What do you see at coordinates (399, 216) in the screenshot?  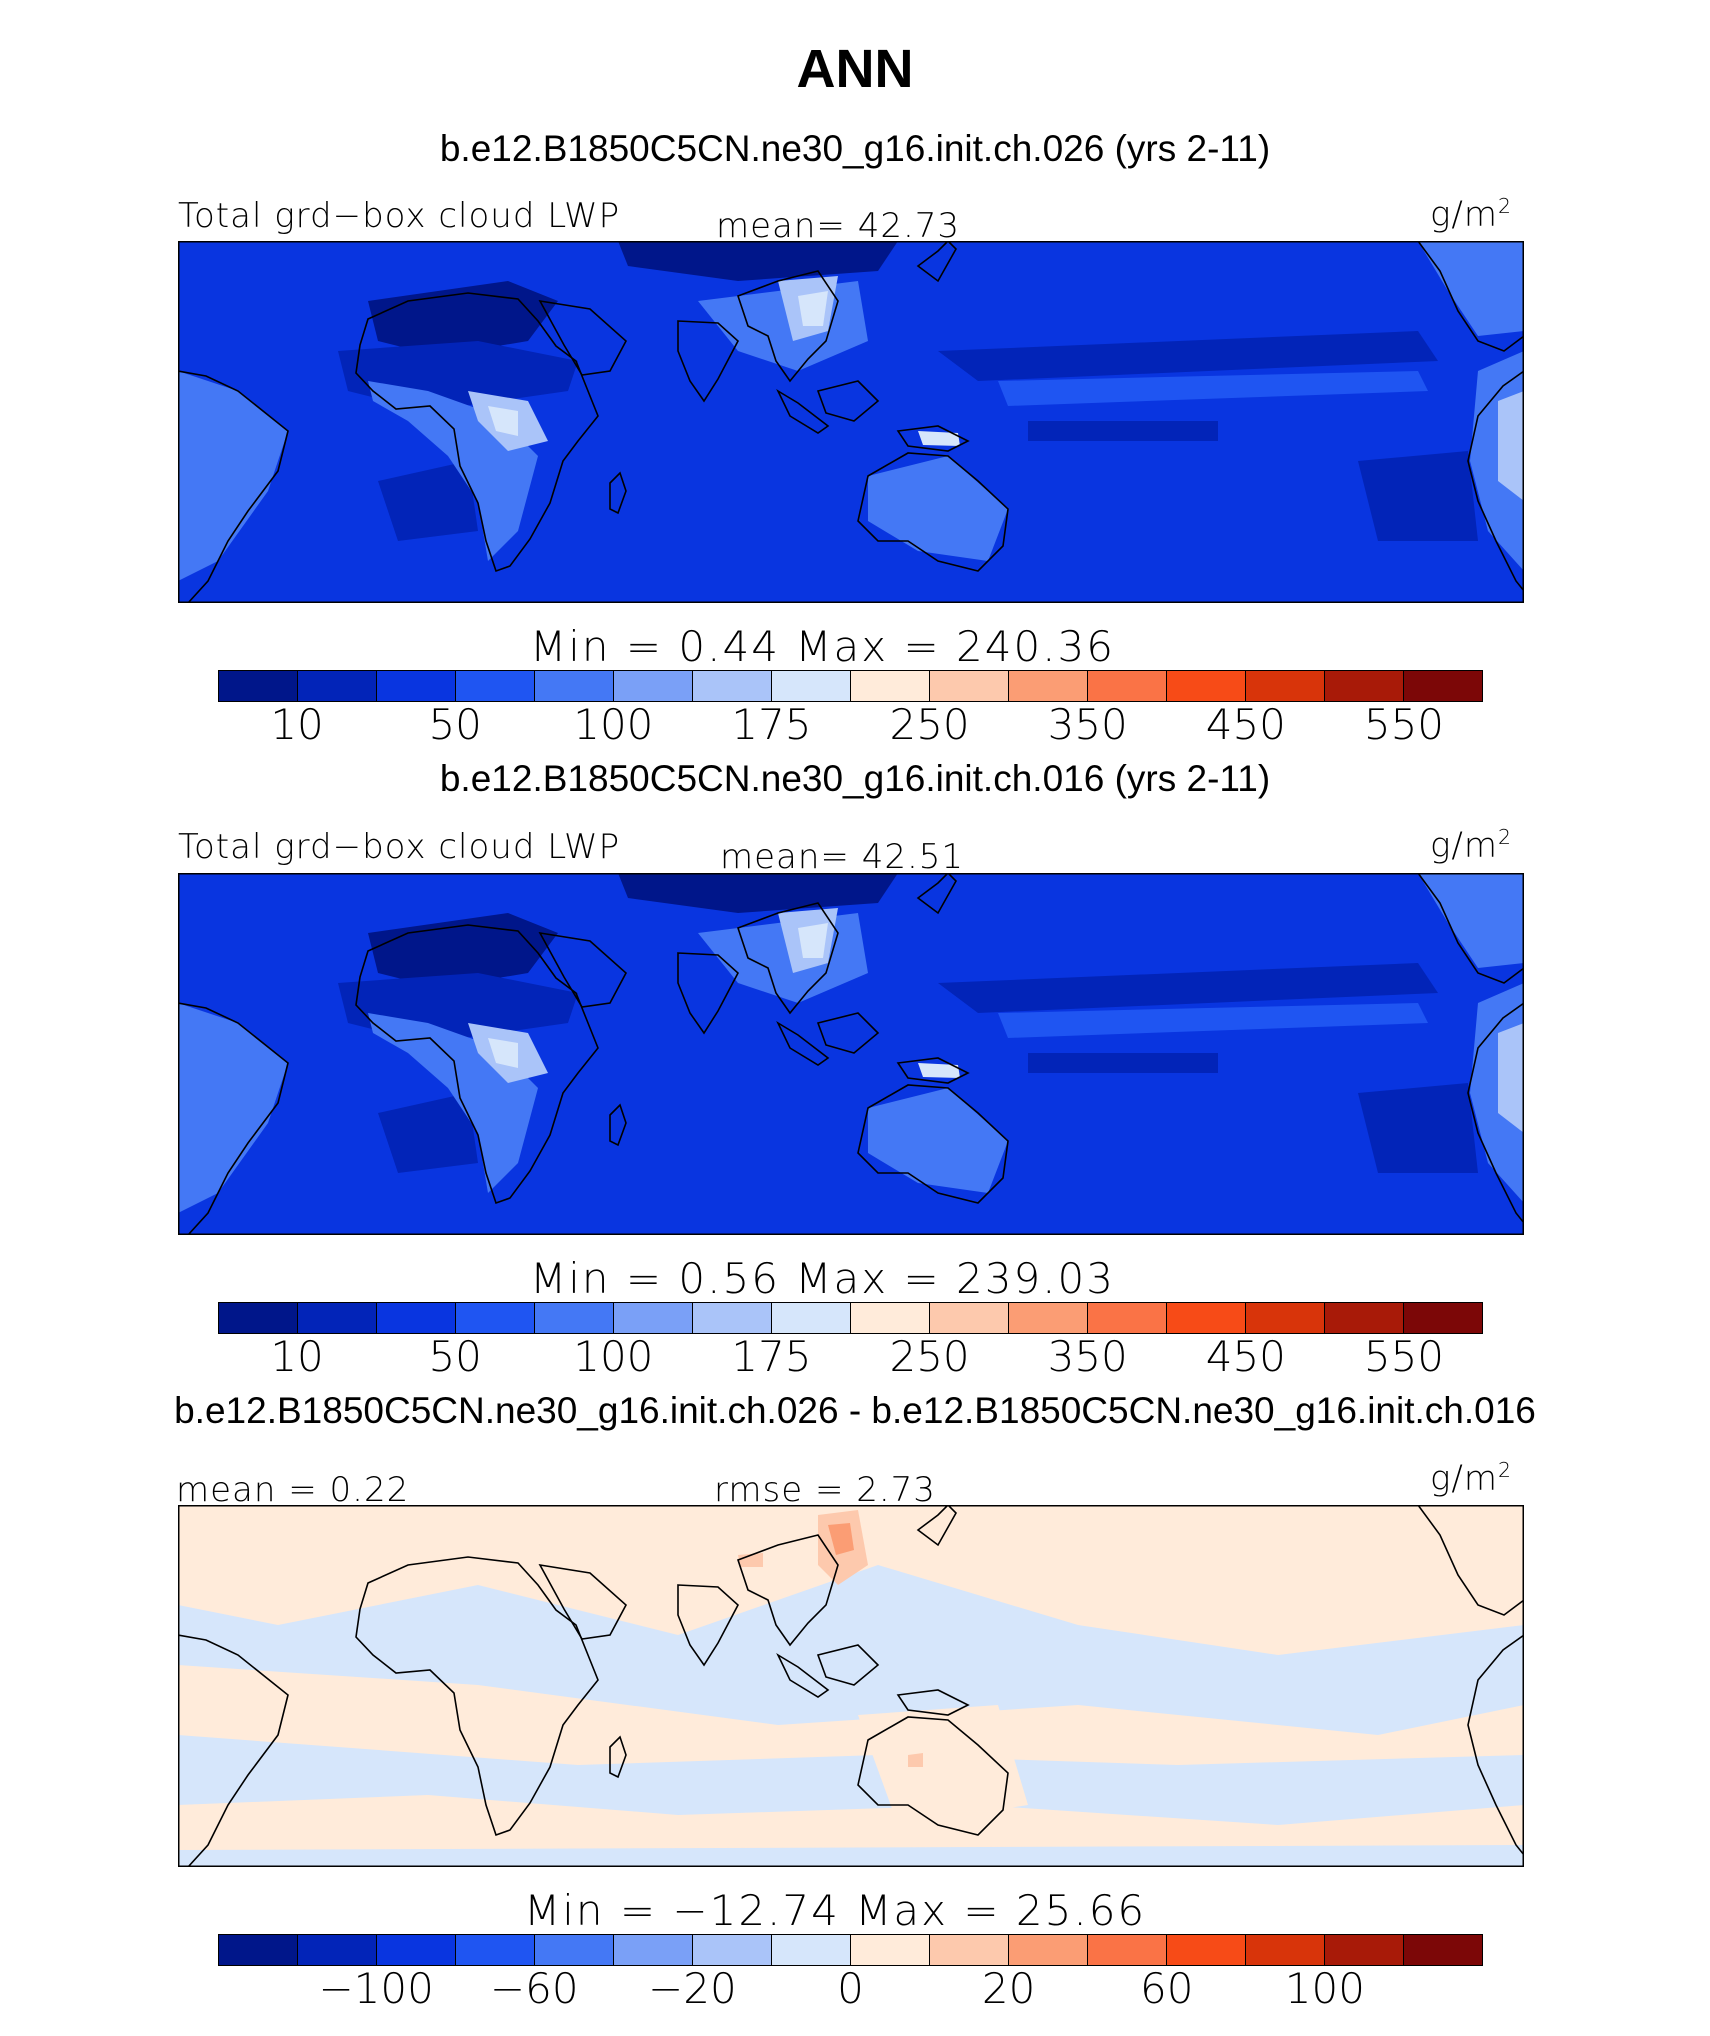 I see `panel-1-variable-label: Total grd−box cloud LWP` at bounding box center [399, 216].